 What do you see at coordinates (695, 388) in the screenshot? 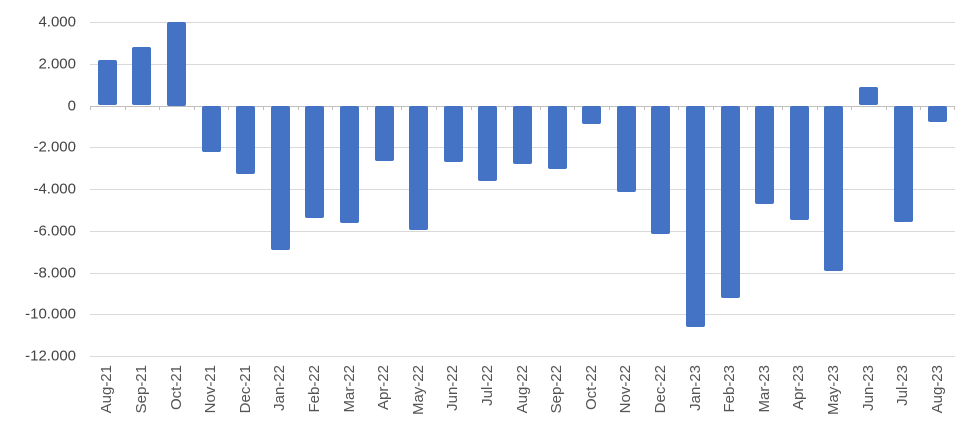
I see `x-axis-label: Jan-23` at bounding box center [695, 388].